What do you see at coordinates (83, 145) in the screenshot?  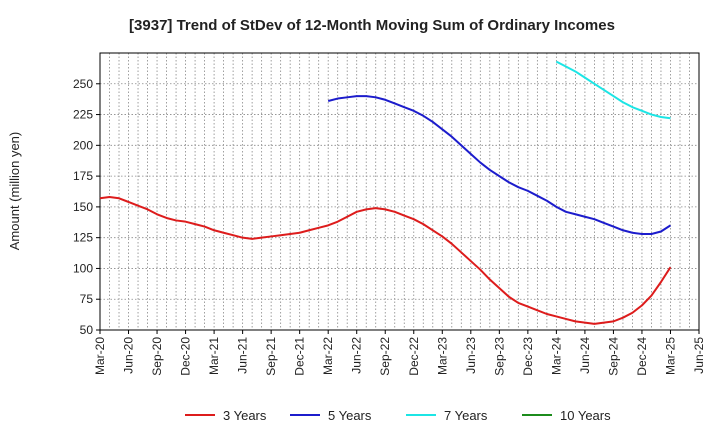 I see `y-tick-label: 200` at bounding box center [83, 145].